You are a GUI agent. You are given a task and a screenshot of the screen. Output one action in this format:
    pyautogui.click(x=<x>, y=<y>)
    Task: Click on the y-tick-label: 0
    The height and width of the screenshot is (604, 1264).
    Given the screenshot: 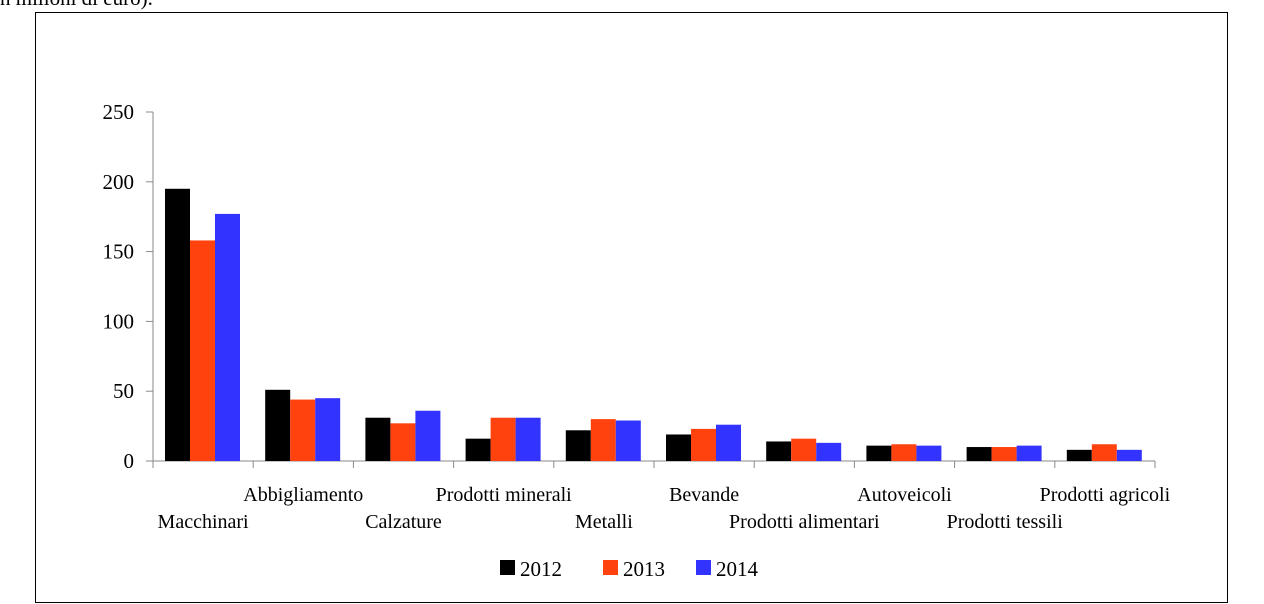 What is the action you would take?
    pyautogui.click(x=129, y=461)
    